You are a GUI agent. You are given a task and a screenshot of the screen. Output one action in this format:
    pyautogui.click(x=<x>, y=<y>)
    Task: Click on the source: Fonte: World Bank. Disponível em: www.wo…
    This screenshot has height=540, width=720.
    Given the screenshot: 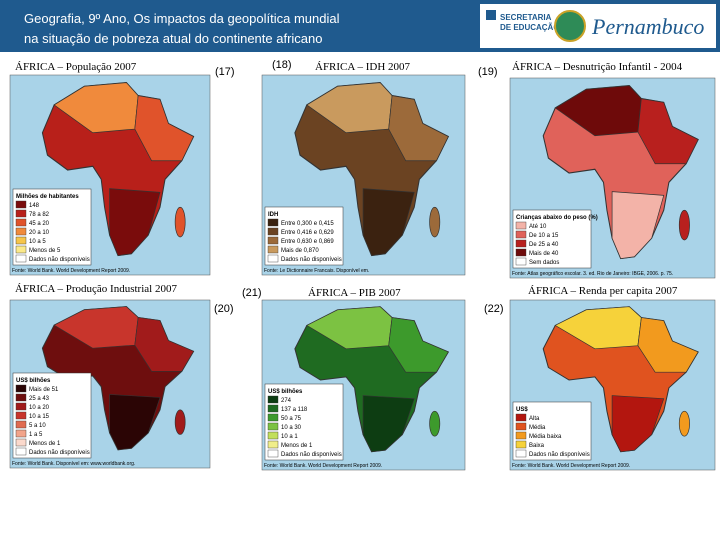 What is the action you would take?
    pyautogui.click(x=73, y=464)
    